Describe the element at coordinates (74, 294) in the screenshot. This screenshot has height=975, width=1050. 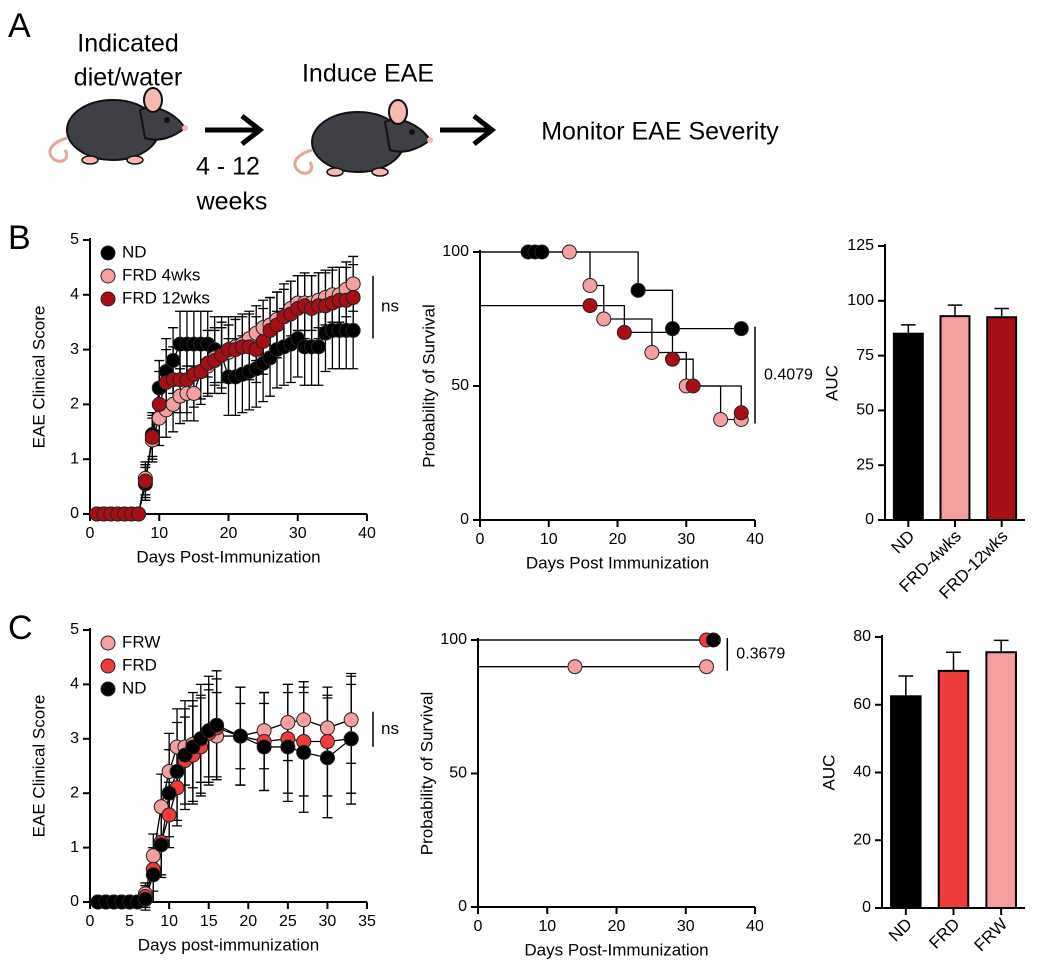
I see `y-tick-label: 4` at that location.